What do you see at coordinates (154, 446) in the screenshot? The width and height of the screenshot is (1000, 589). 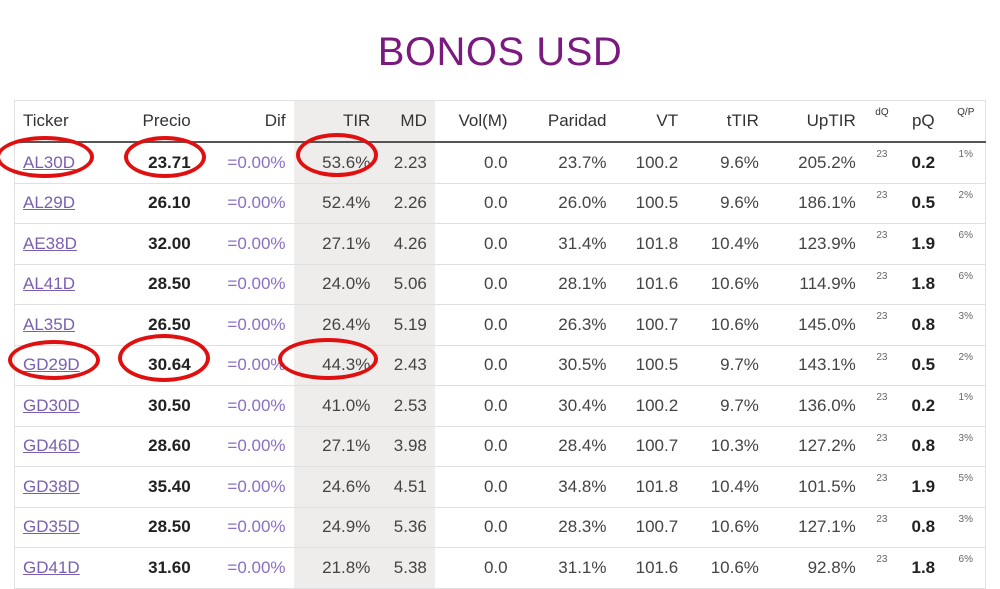 I see `precio-cell: 28.60` at bounding box center [154, 446].